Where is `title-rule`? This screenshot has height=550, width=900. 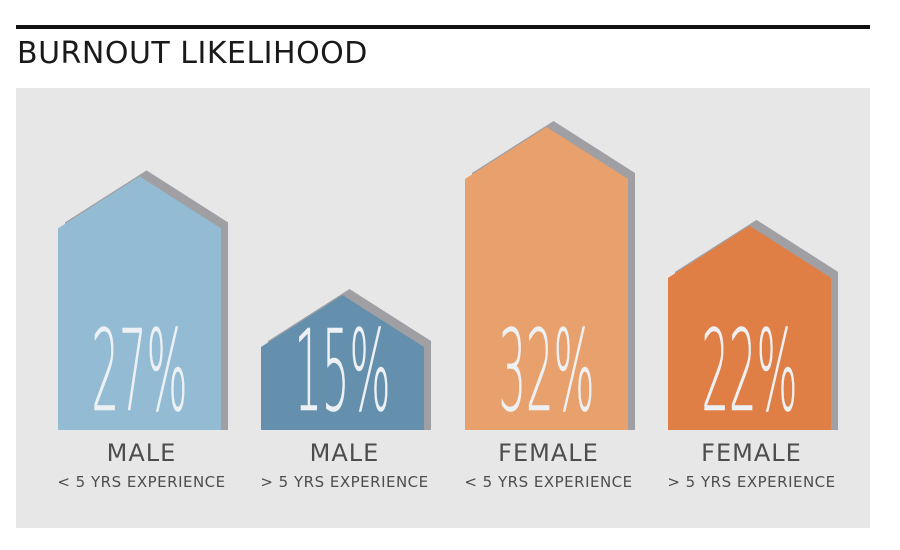
title-rule is located at coordinates (443, 27).